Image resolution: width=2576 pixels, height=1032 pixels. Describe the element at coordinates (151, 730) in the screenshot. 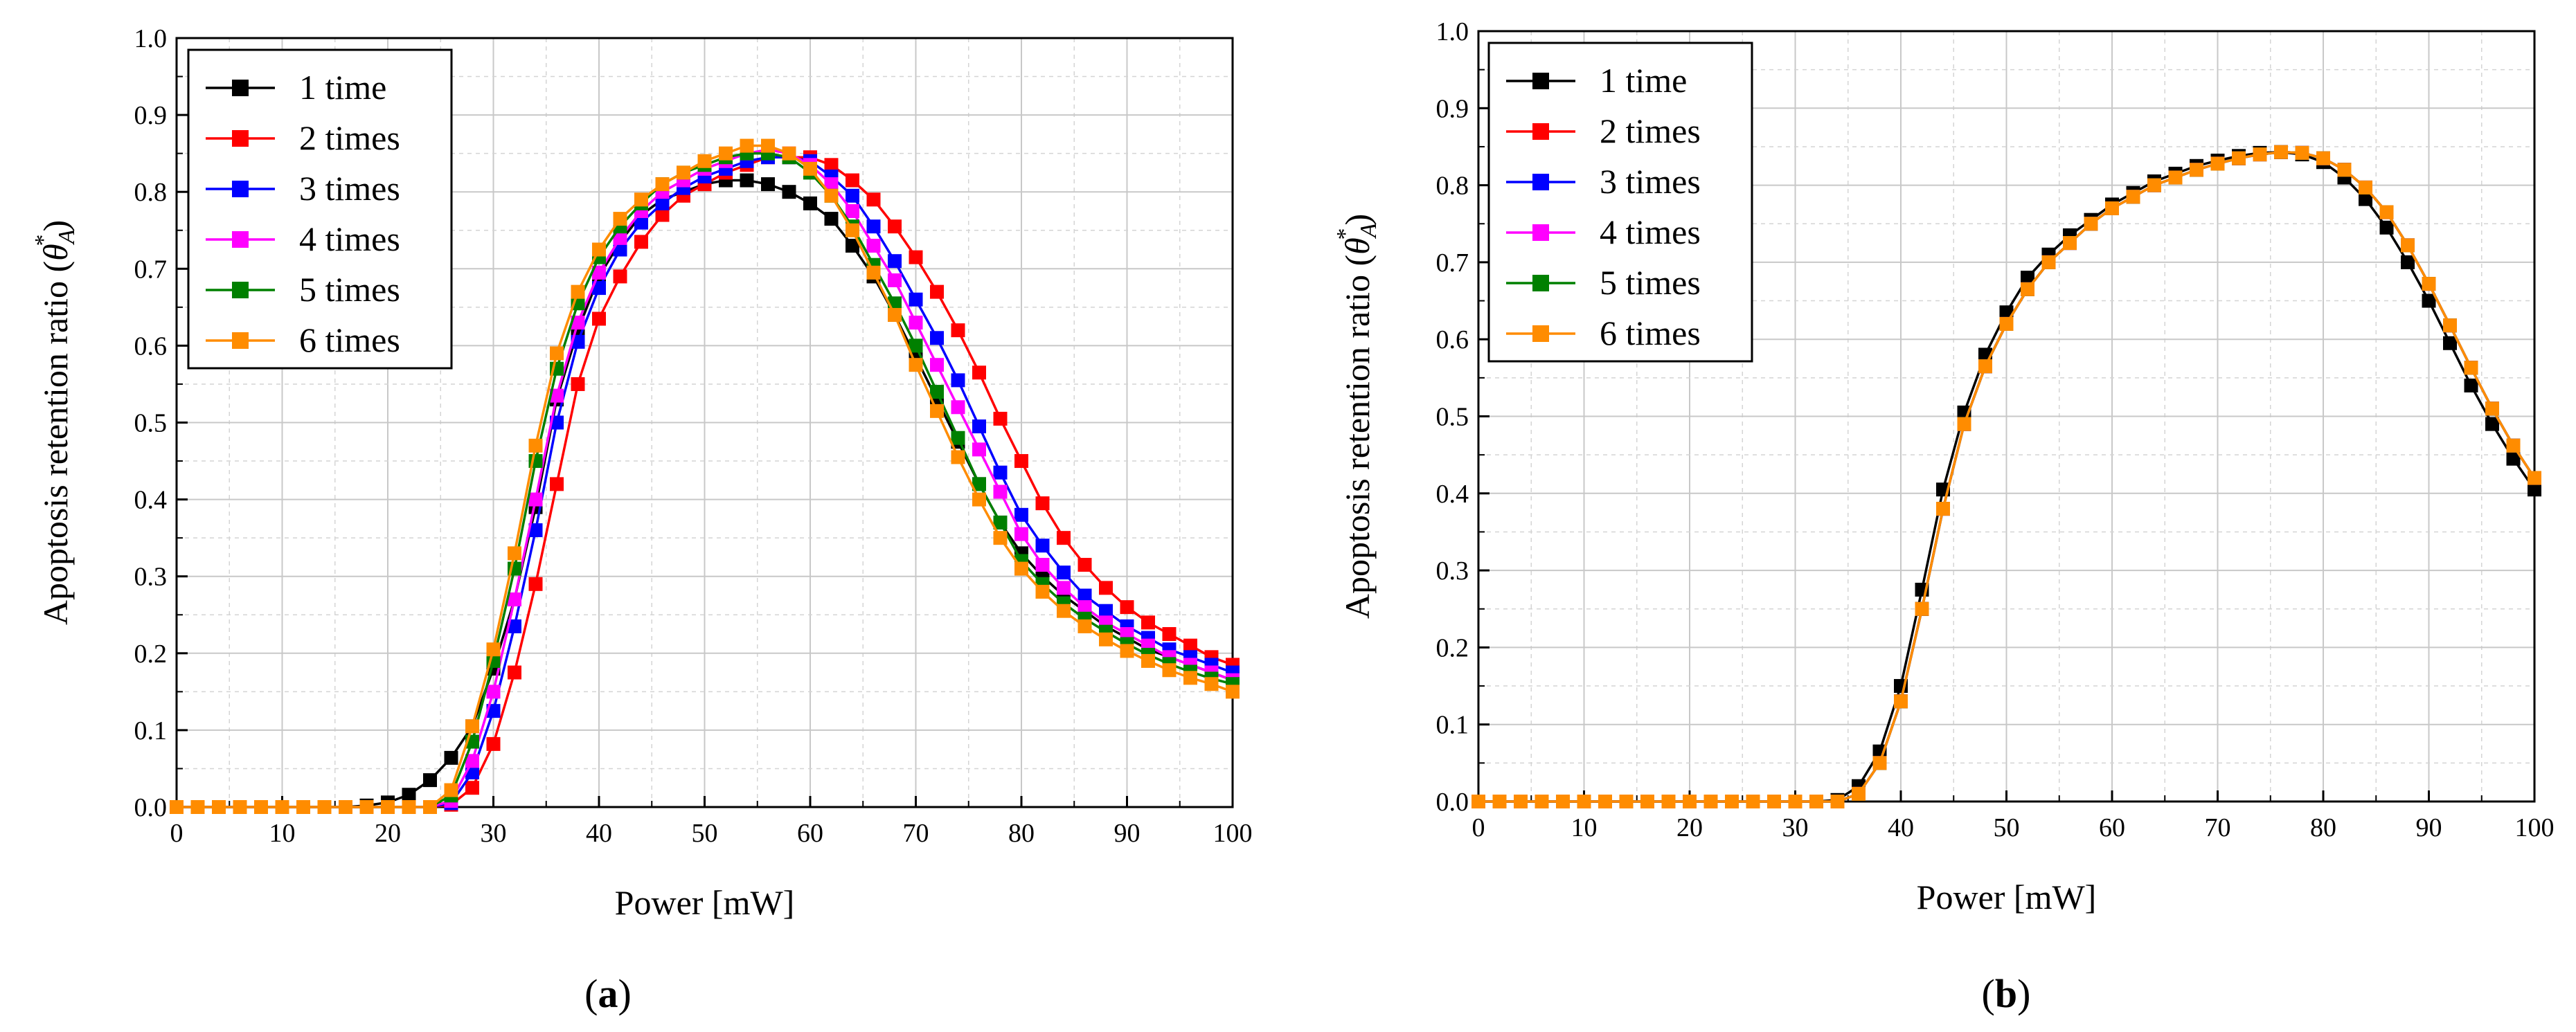

I see `y-tick-label: 0.1` at that location.